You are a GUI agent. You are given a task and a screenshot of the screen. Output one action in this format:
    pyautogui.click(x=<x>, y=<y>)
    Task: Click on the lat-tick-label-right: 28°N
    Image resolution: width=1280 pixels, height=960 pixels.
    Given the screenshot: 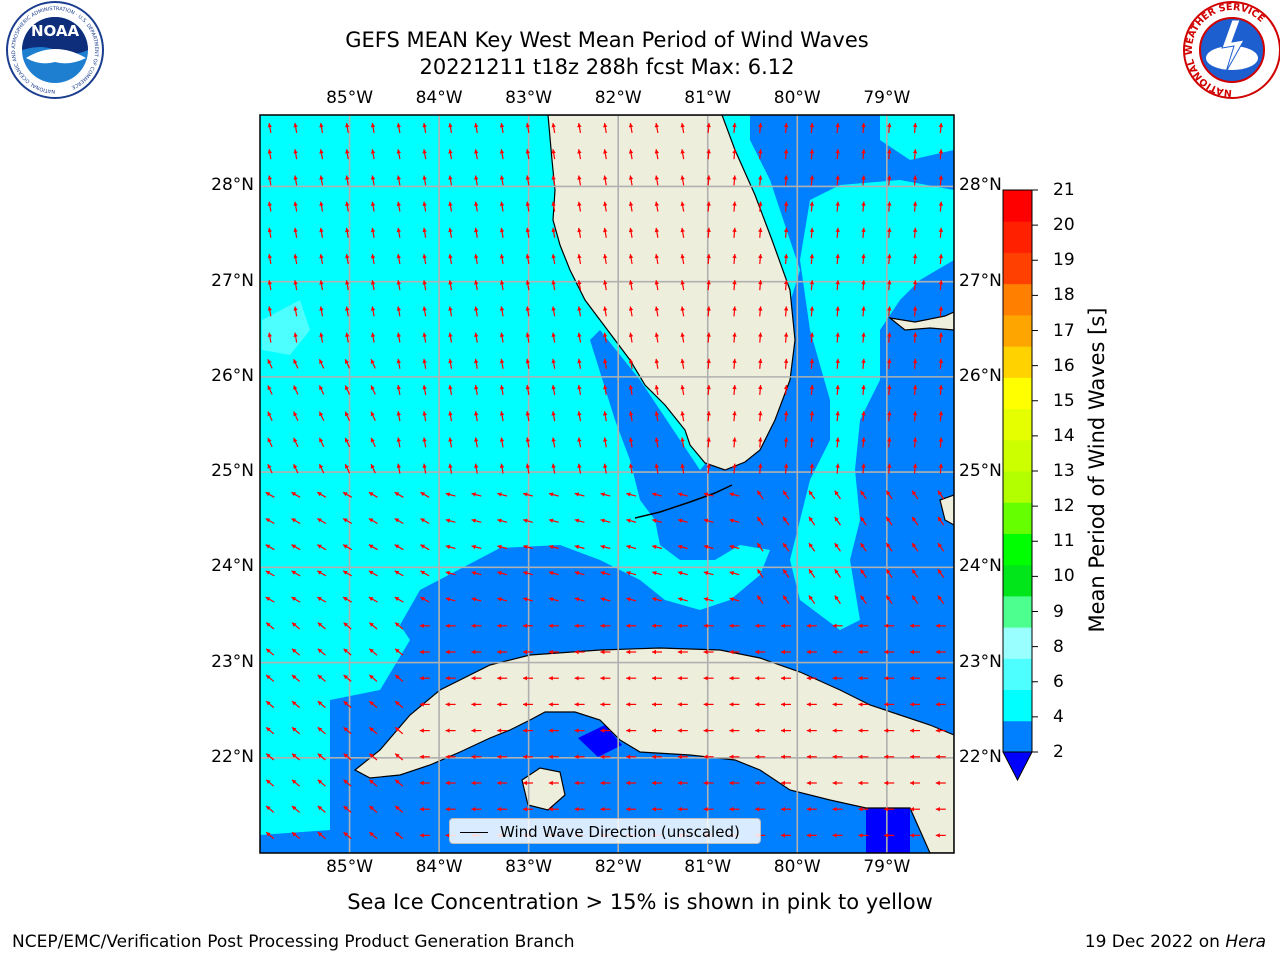 What is the action you would take?
    pyautogui.click(x=980, y=185)
    